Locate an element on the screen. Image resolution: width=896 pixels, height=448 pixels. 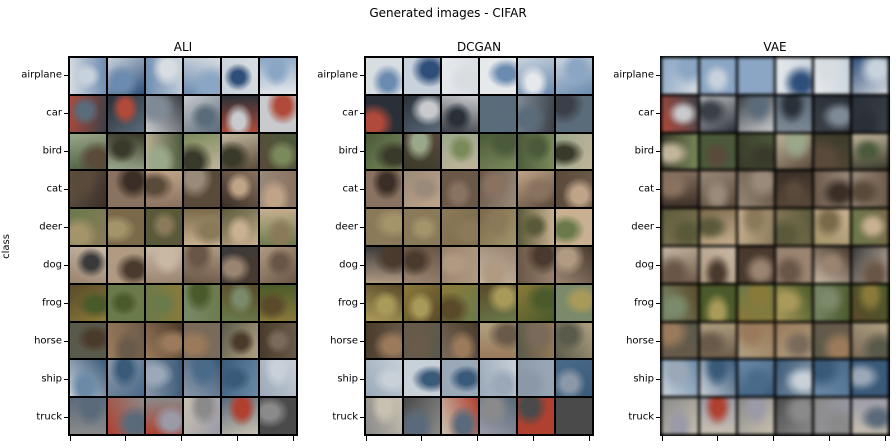
x-ticks-dcgan is located at coordinates (479, 439).